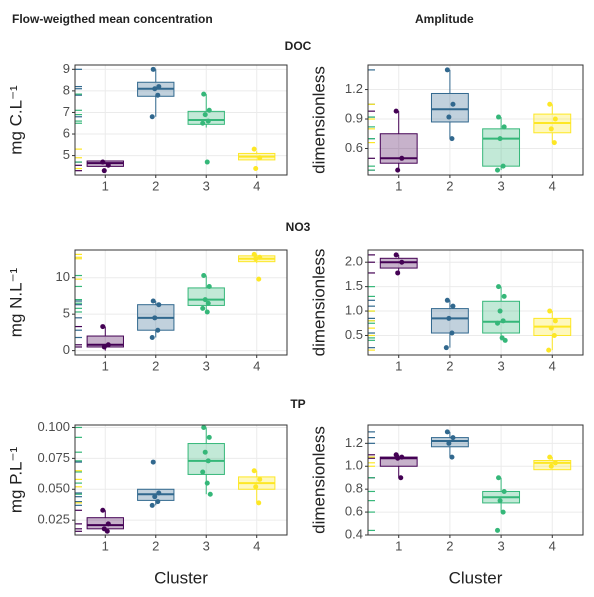  I want to click on column-title: Amplitude, so click(444, 19).